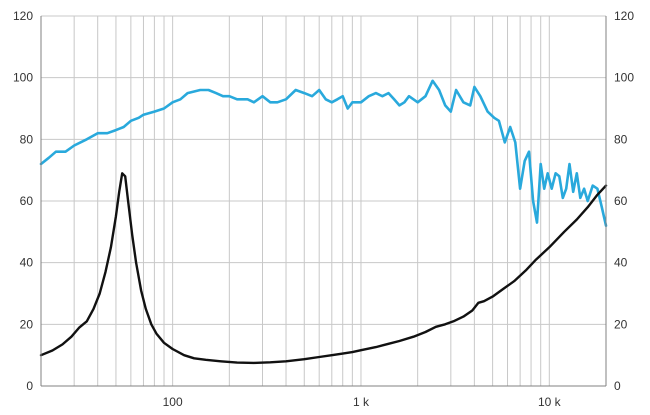 This screenshot has height=415, width=650. I want to click on x-tick-label: 1 k, so click(361, 402).